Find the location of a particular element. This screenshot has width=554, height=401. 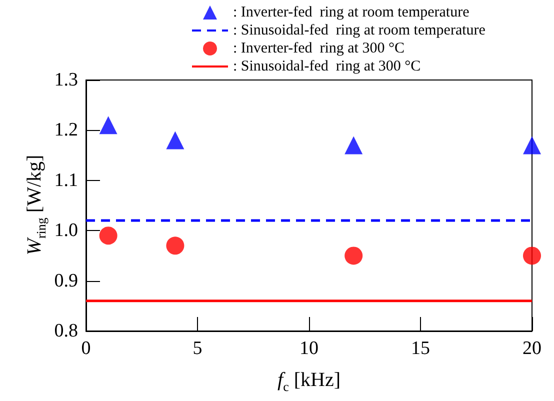

legend-label: : Inverter-fed ring at 300 °C is located at coordinates (318, 48).